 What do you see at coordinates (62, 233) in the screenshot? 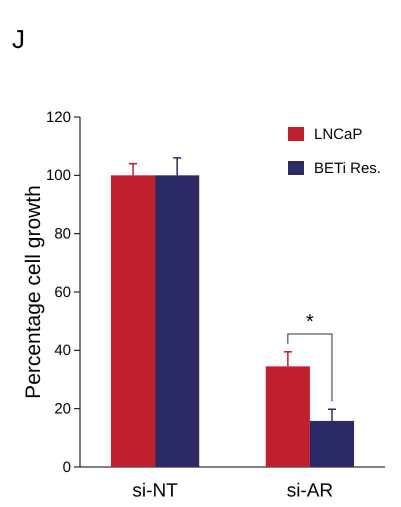
I see `y-tick-label: 80` at bounding box center [62, 233].